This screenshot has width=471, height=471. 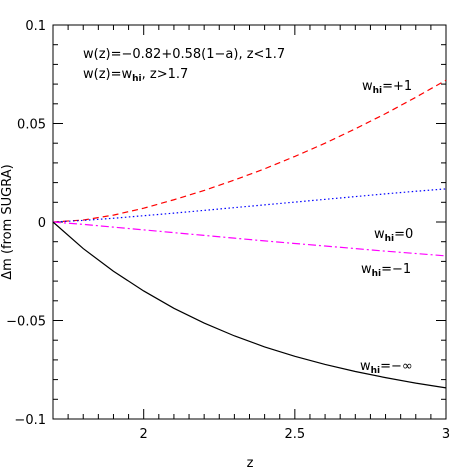 I want to click on series-label-wminus1-prefix: w, so click(x=366, y=269).